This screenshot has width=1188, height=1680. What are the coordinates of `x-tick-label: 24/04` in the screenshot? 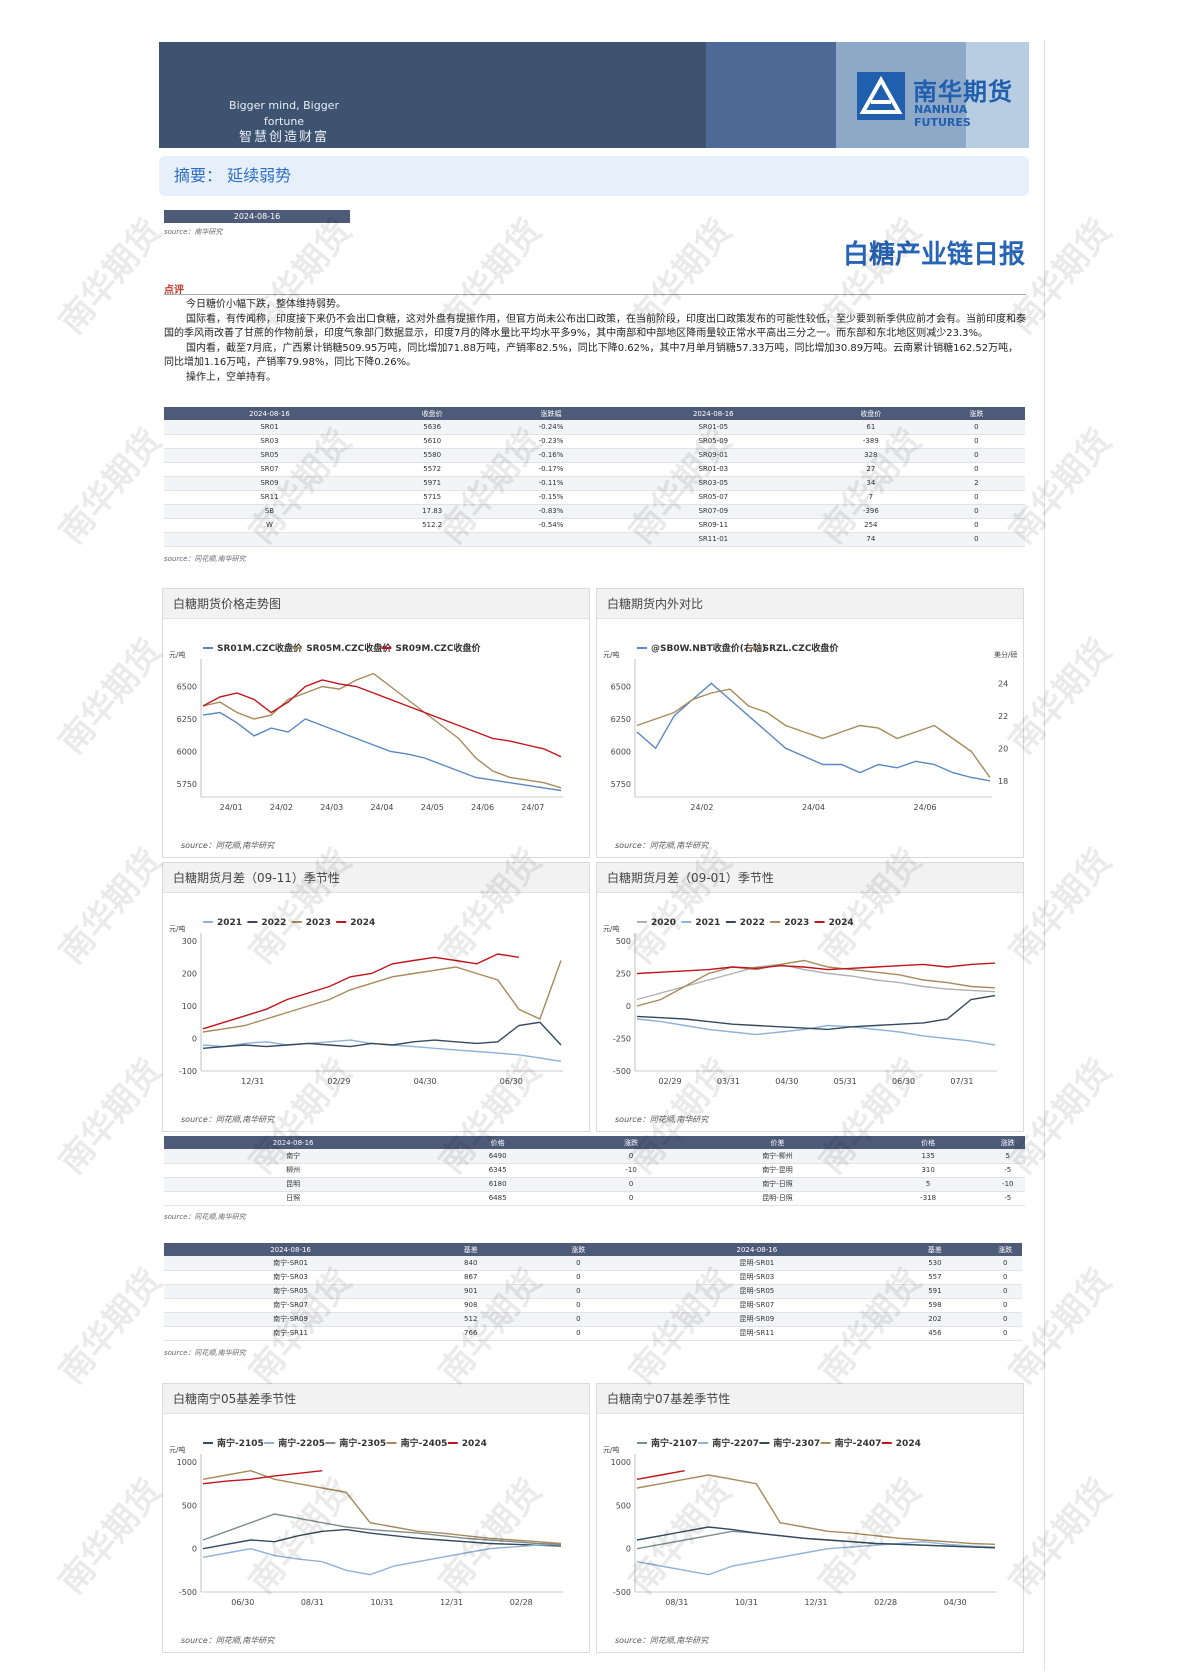 It's located at (813, 807).